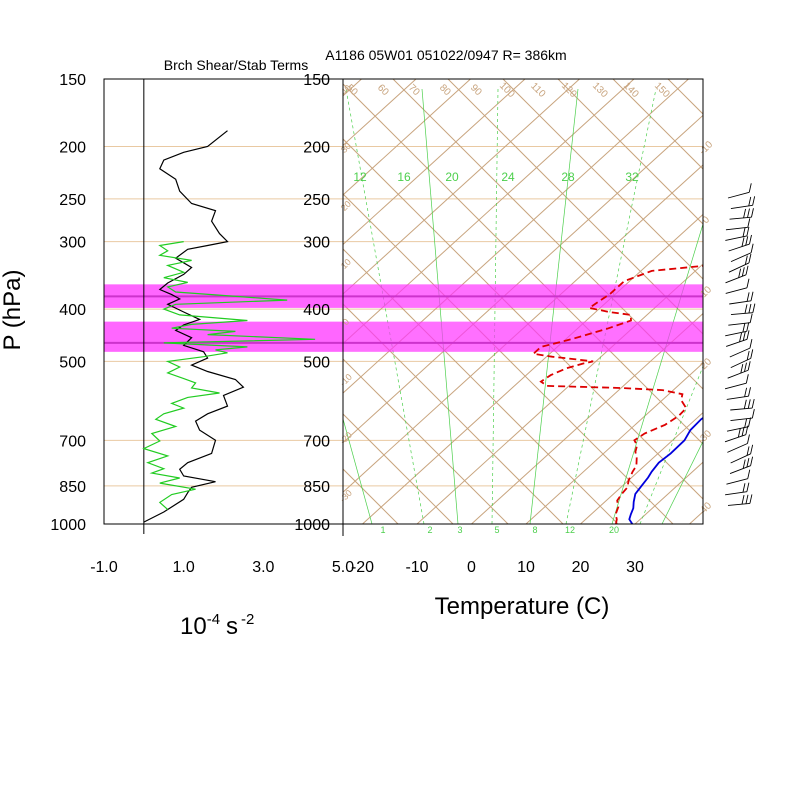  Describe the element at coordinates (68, 525) in the screenshot. I see `left-y-tick-1000: 1000` at that location.